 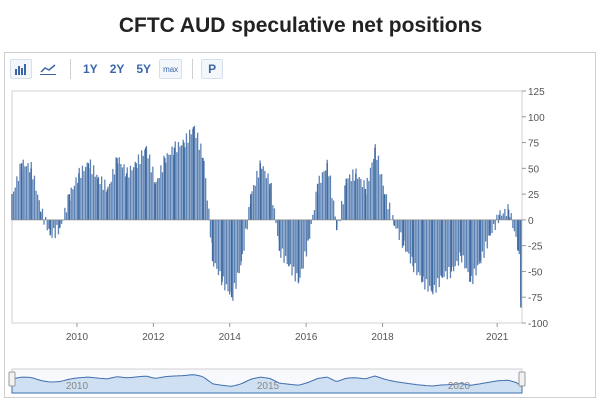 I want to click on x-tick-label: 2021, so click(x=497, y=337).